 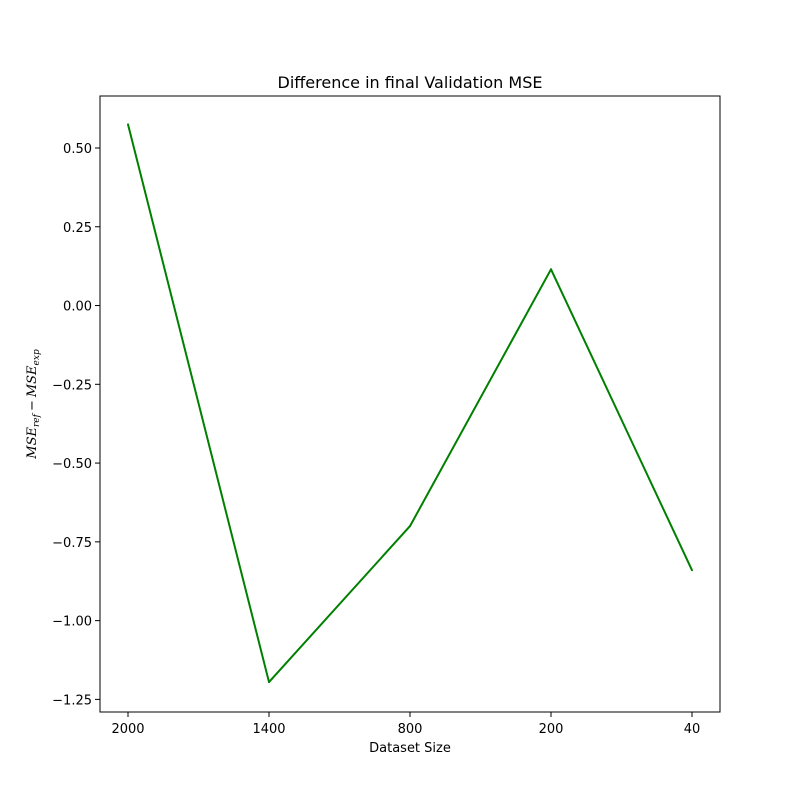 I want to click on y-label-operator: −, so click(x=32, y=405).